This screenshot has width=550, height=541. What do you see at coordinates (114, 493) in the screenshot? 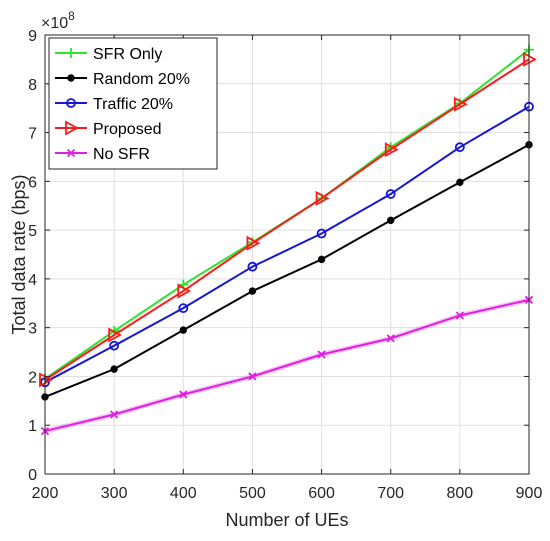
I see `x-tick-label: 300` at bounding box center [114, 493].